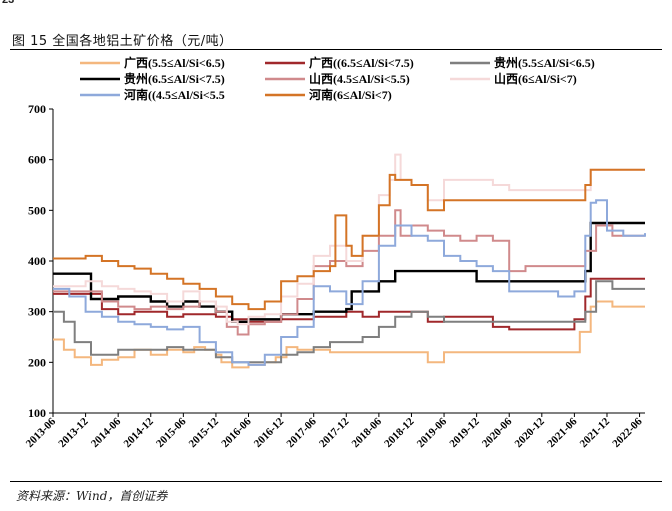 This screenshot has height=511, width=672. I want to click on x-tick-label: 2016-12, so click(269, 432).